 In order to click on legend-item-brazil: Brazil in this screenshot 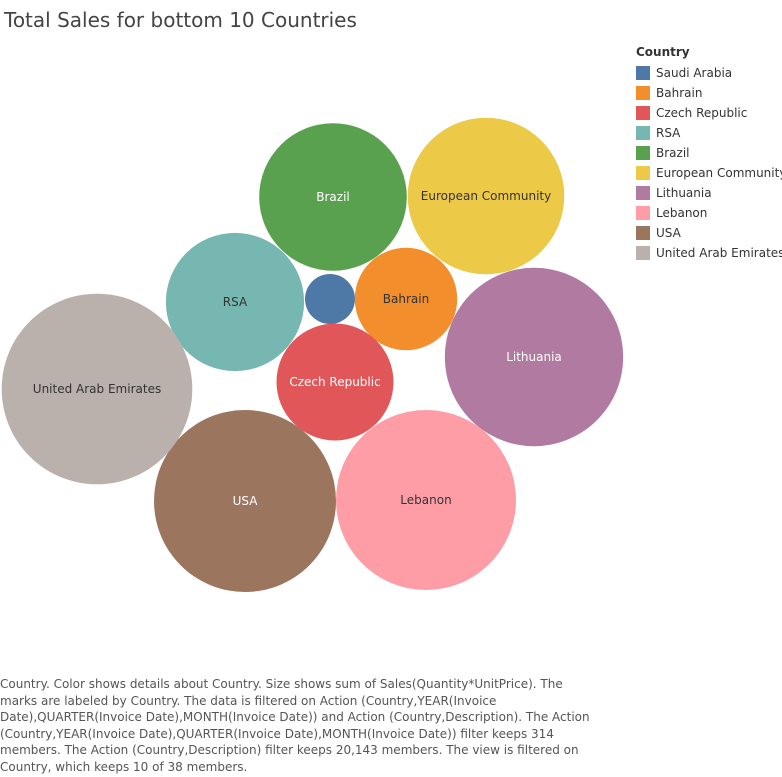, I will do `click(709, 153)`.